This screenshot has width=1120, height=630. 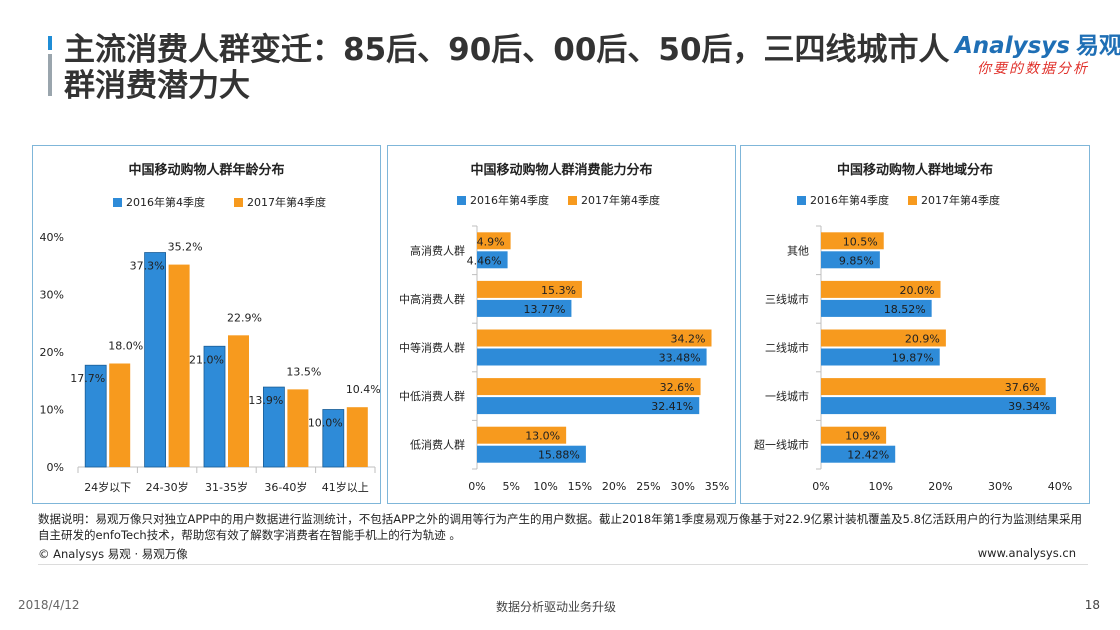 What do you see at coordinates (87, 378) in the screenshot?
I see `data-label-2016: 17.7%` at bounding box center [87, 378].